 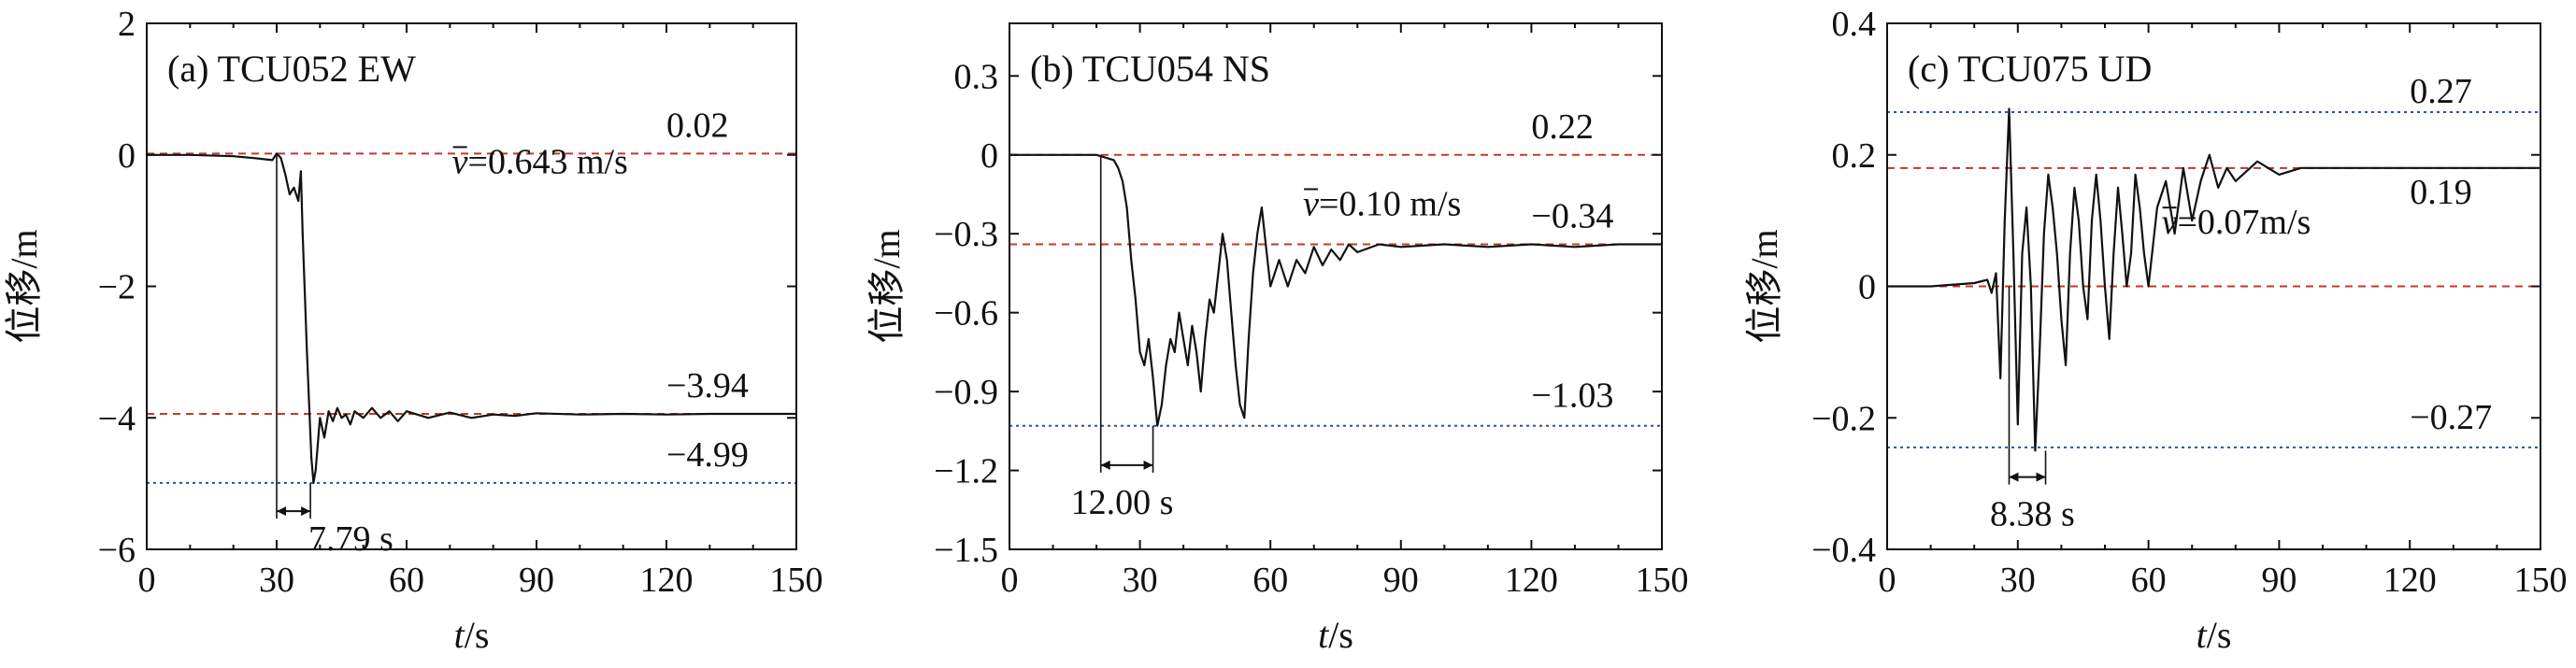 What do you see at coordinates (117, 418) in the screenshot?
I see `y-tick-label: −4` at bounding box center [117, 418].